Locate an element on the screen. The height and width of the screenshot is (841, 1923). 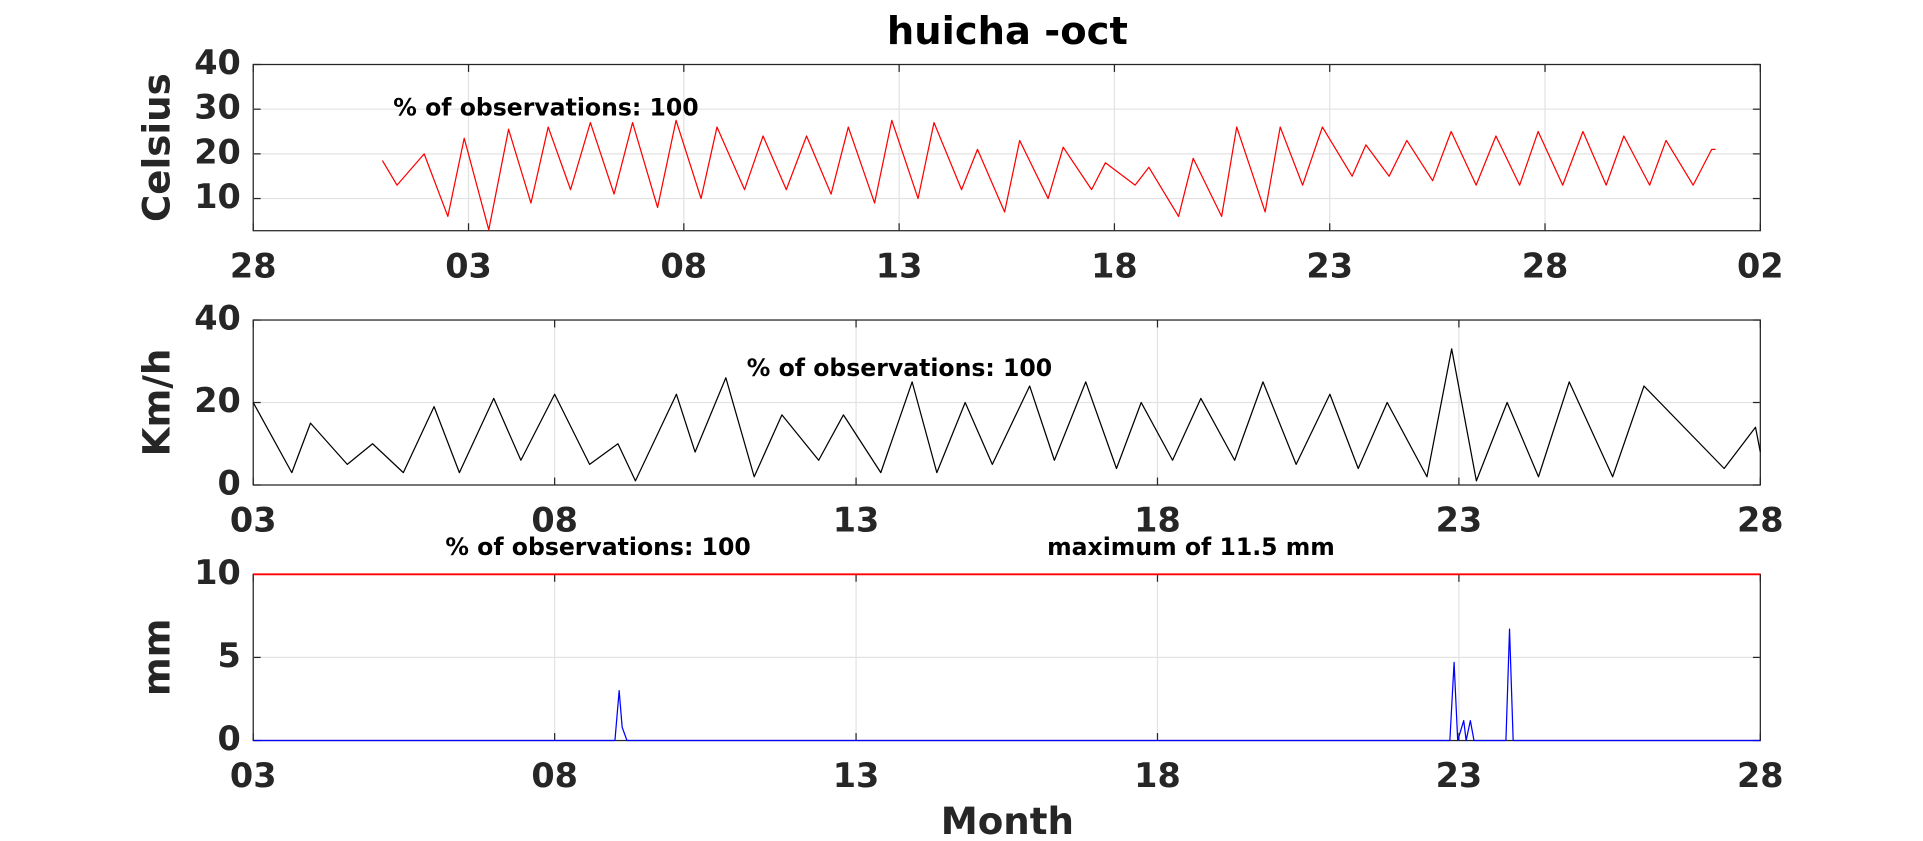
y-axis-label: mm is located at coordinates (156, 658).